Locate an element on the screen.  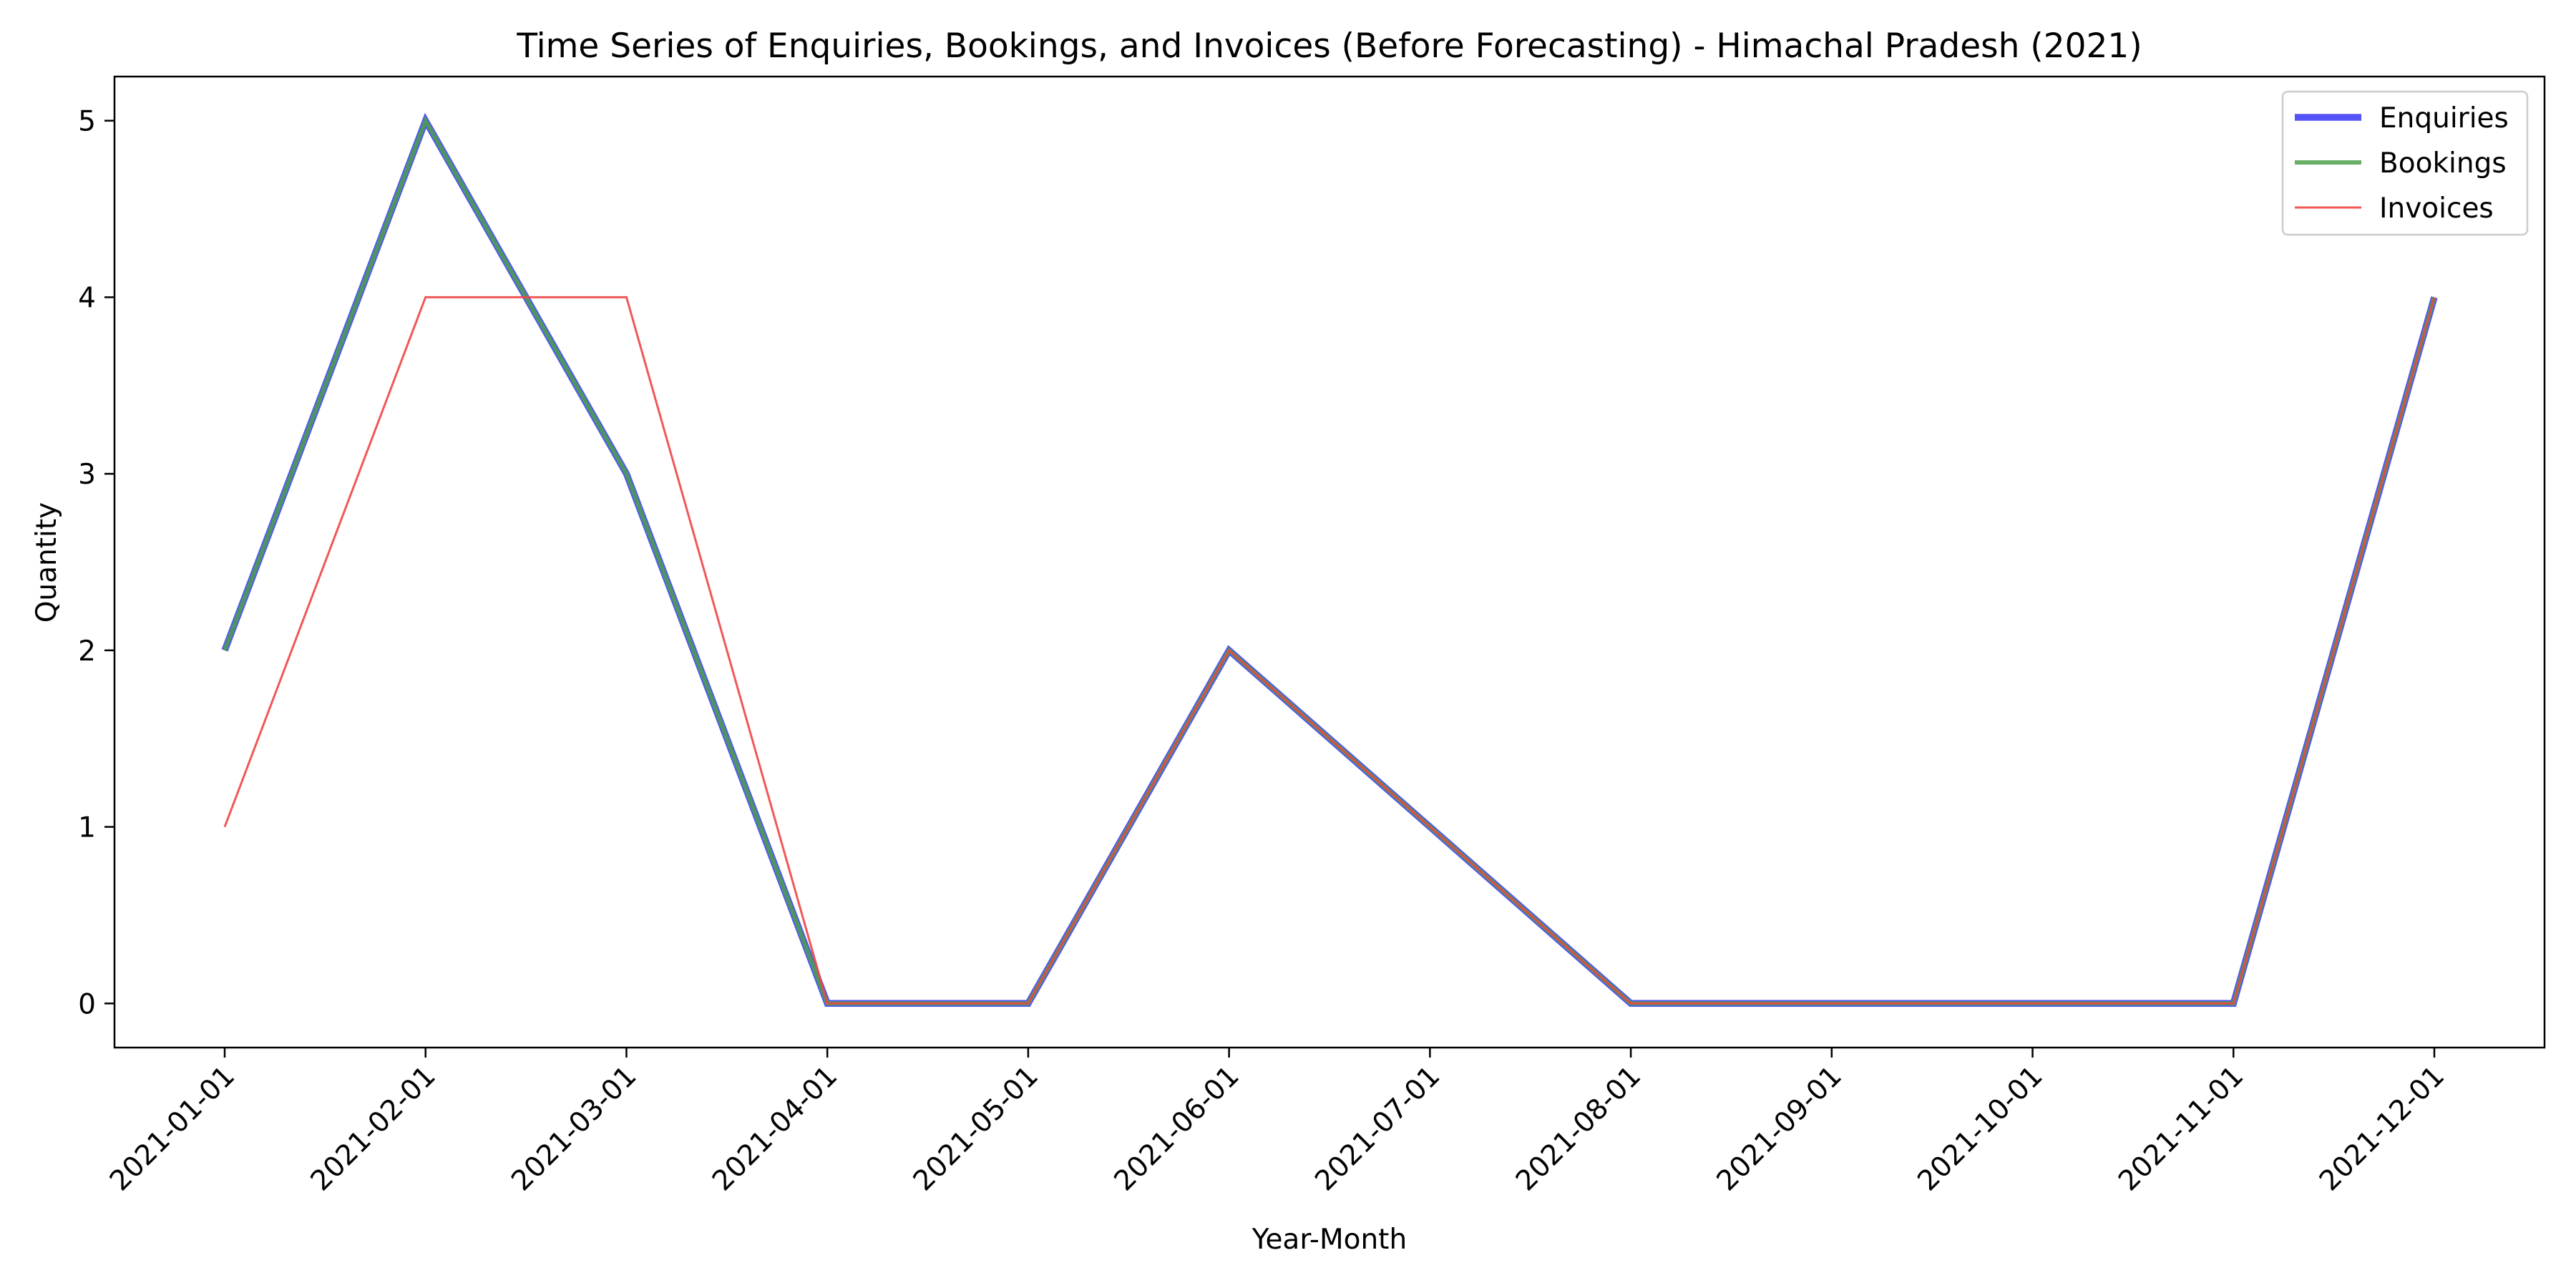
y-tick-label: 2 is located at coordinates (87, 651).